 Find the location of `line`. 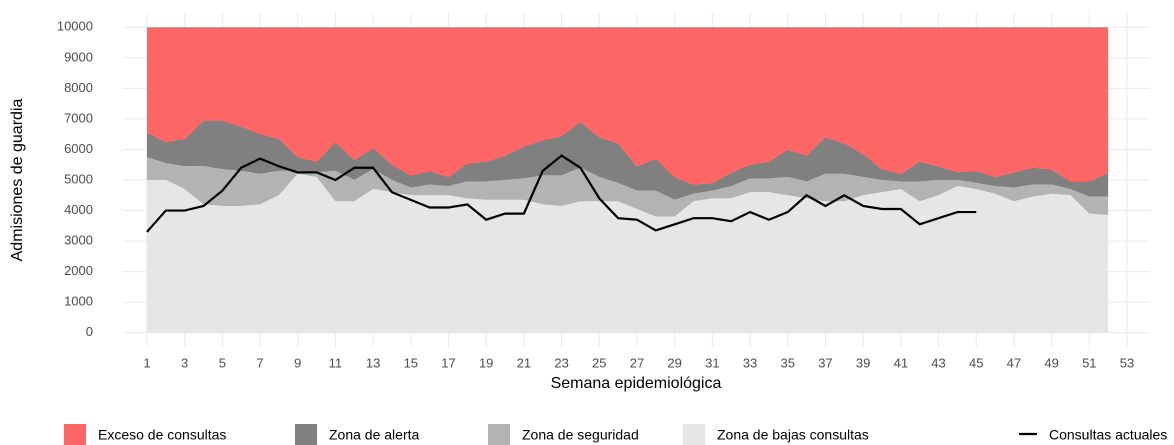

line is located at coordinates (561, 193).